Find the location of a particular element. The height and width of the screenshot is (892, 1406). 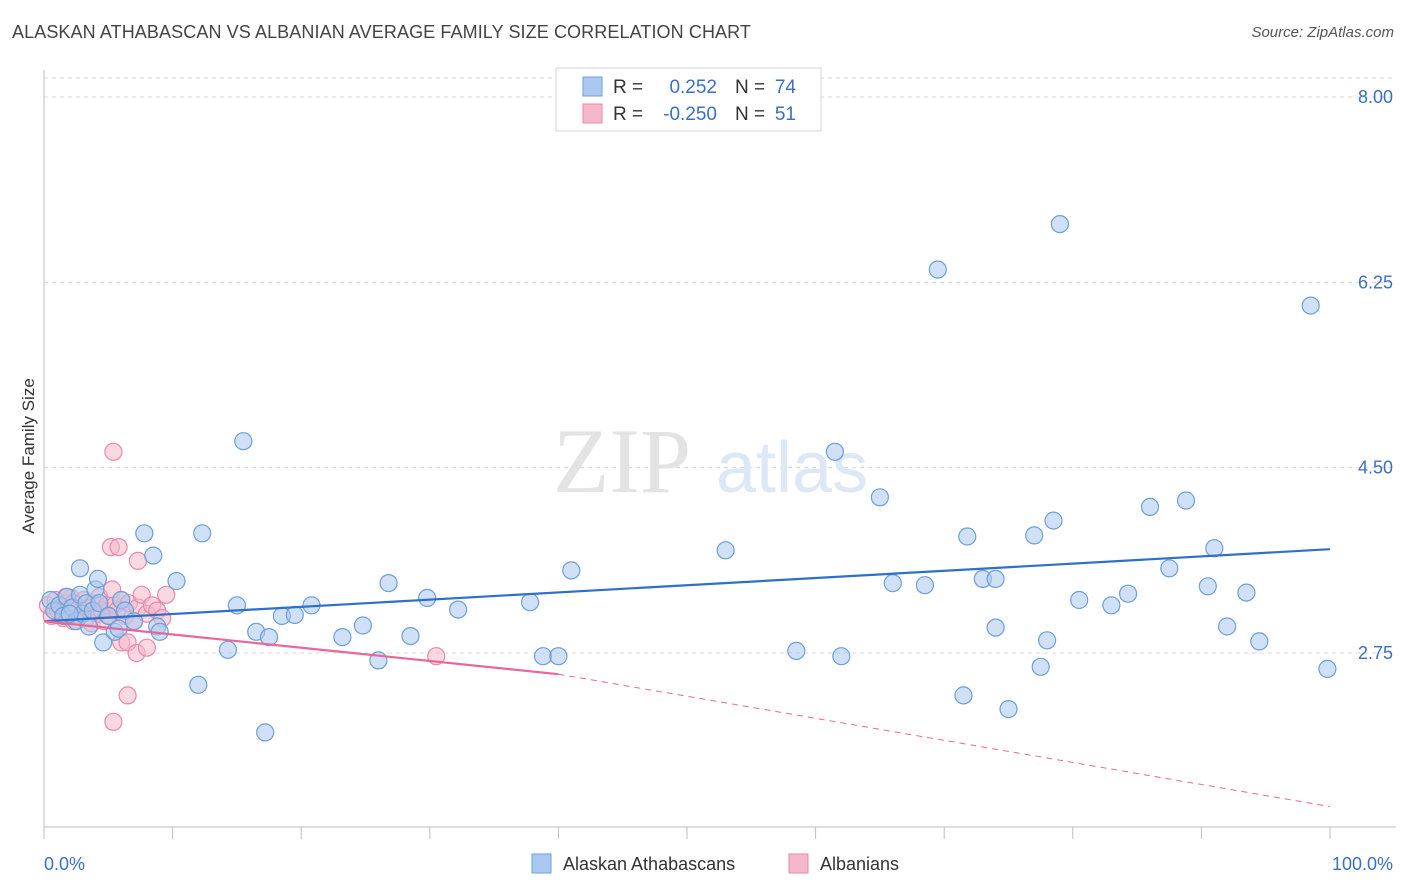

source-credit: Source: ZipAtlas.com is located at coordinates (1322, 32).